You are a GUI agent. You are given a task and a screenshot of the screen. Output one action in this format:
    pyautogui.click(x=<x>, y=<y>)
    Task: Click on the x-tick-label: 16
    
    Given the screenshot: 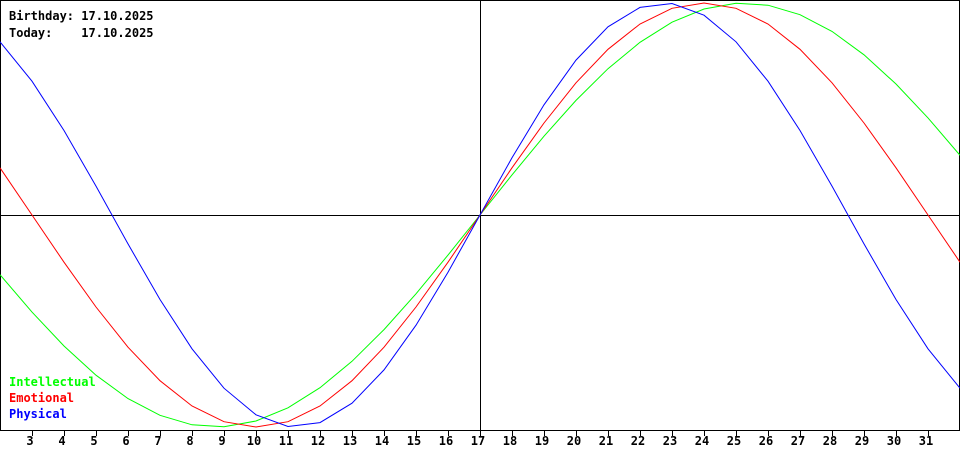 What is the action you would take?
    pyautogui.click(x=446, y=441)
    